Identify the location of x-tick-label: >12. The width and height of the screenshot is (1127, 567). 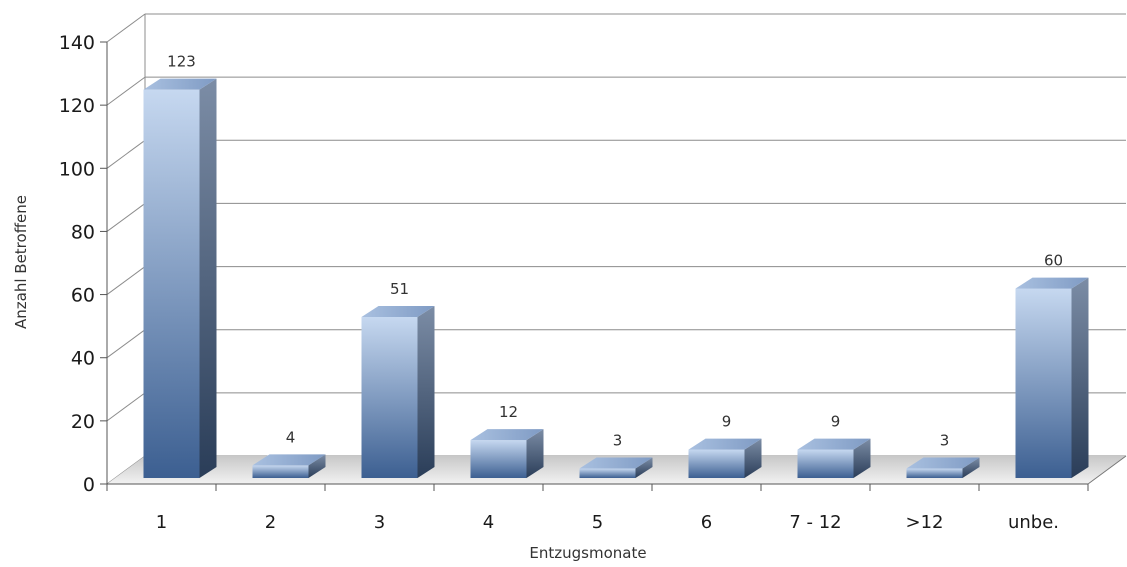
(925, 522).